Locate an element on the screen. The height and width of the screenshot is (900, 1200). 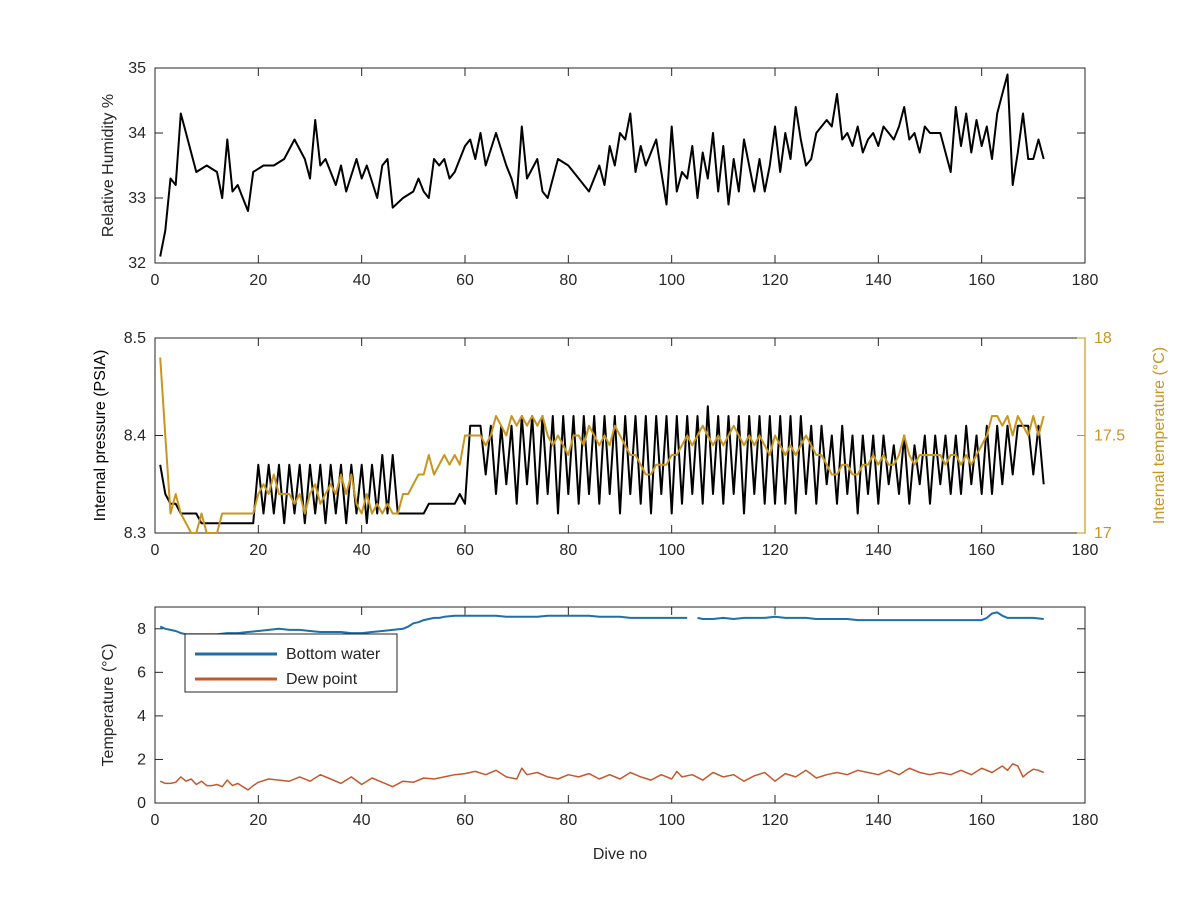
series-line-dew-point is located at coordinates (601, 777).